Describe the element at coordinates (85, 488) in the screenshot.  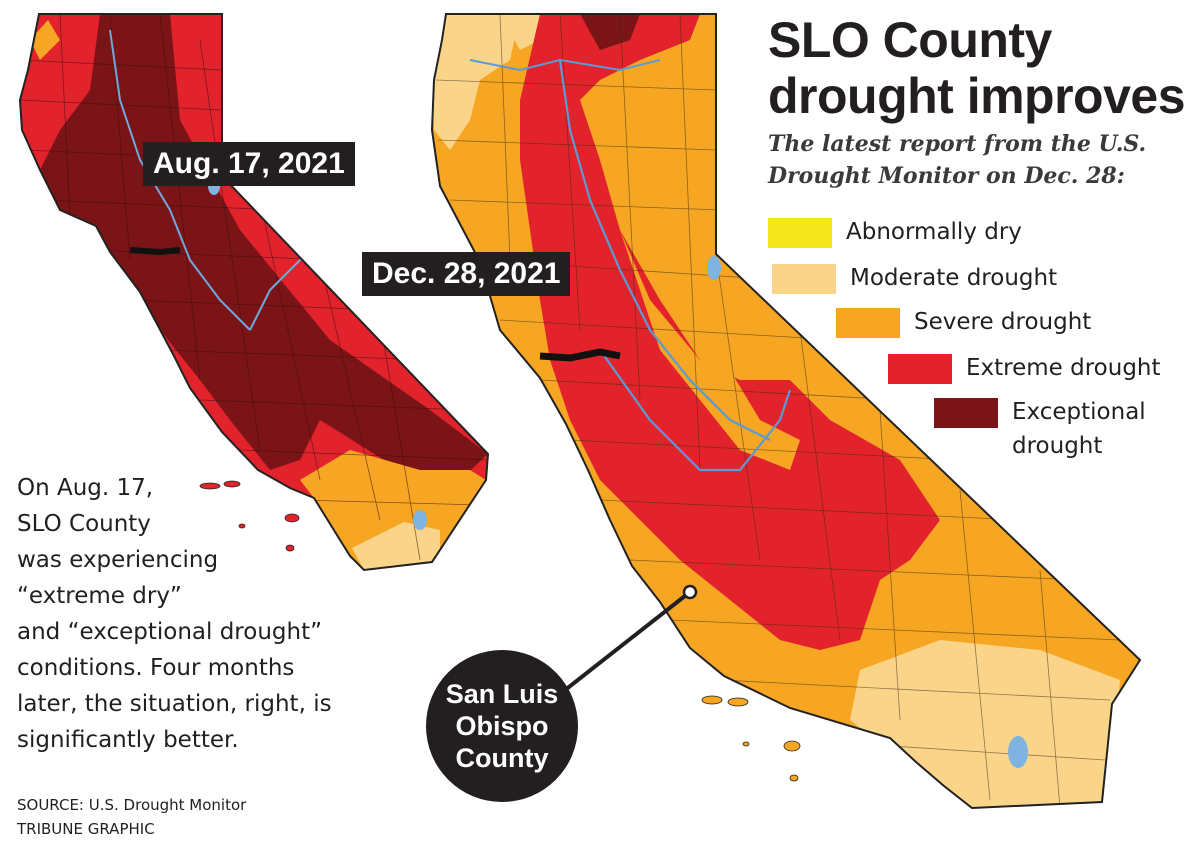
I see `note-line-1: On Aug. 17,` at that location.